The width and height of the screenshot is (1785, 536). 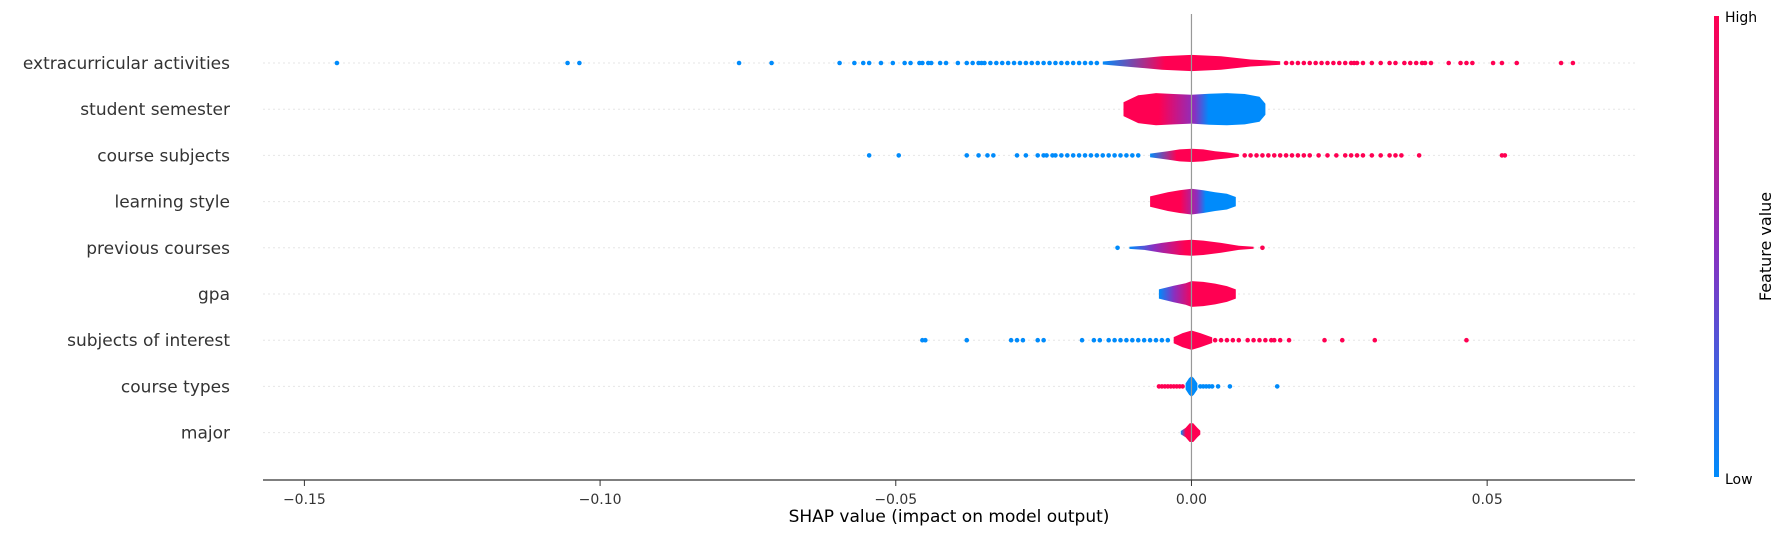 I want to click on x-tick-label: 0.05, so click(x=1487, y=500).